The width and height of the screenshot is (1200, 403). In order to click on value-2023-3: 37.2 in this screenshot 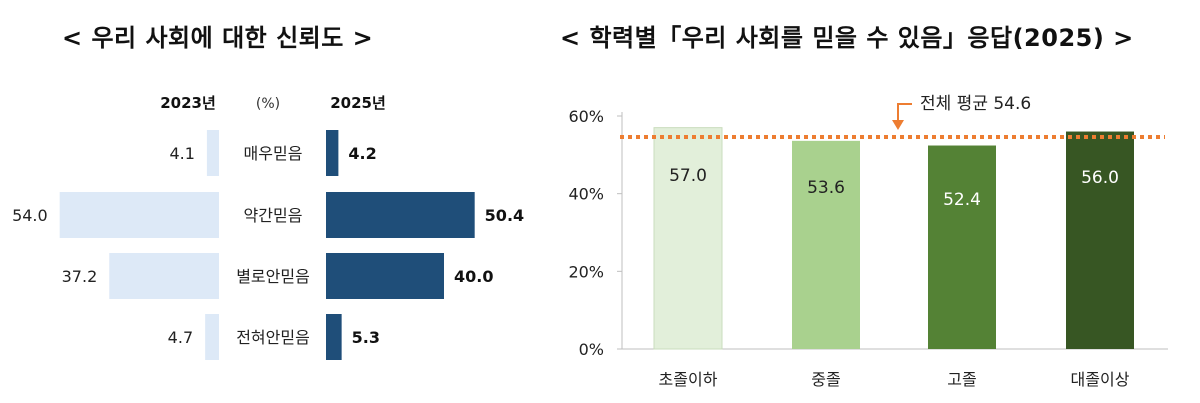, I will do `click(80, 276)`.